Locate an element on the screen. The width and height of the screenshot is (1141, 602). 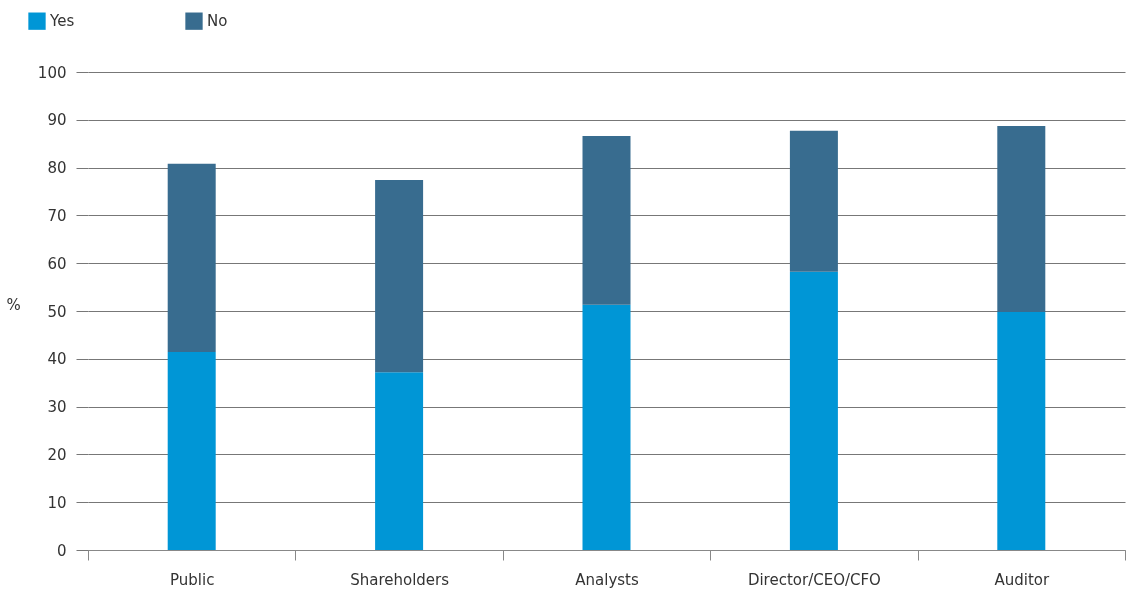
y-tick-label: 40 is located at coordinates (57, 359).